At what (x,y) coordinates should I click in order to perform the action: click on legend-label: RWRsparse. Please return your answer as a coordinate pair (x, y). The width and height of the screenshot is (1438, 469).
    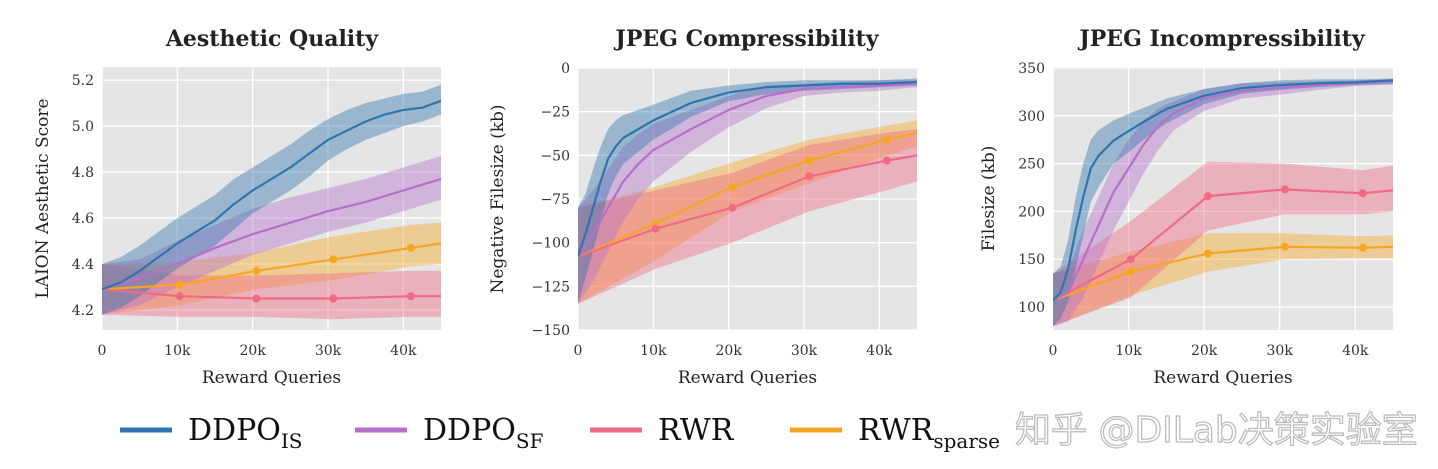
    Looking at the image, I should click on (929, 433).